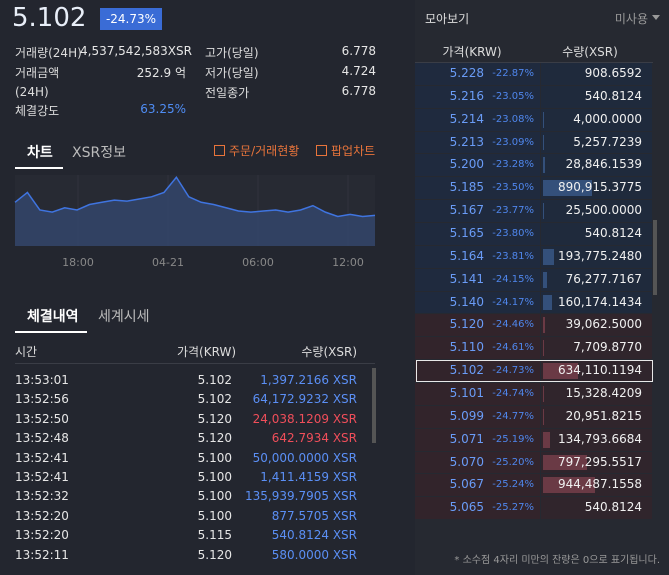 The width and height of the screenshot is (669, 575). I want to click on order-price: 5.140, so click(466, 301).